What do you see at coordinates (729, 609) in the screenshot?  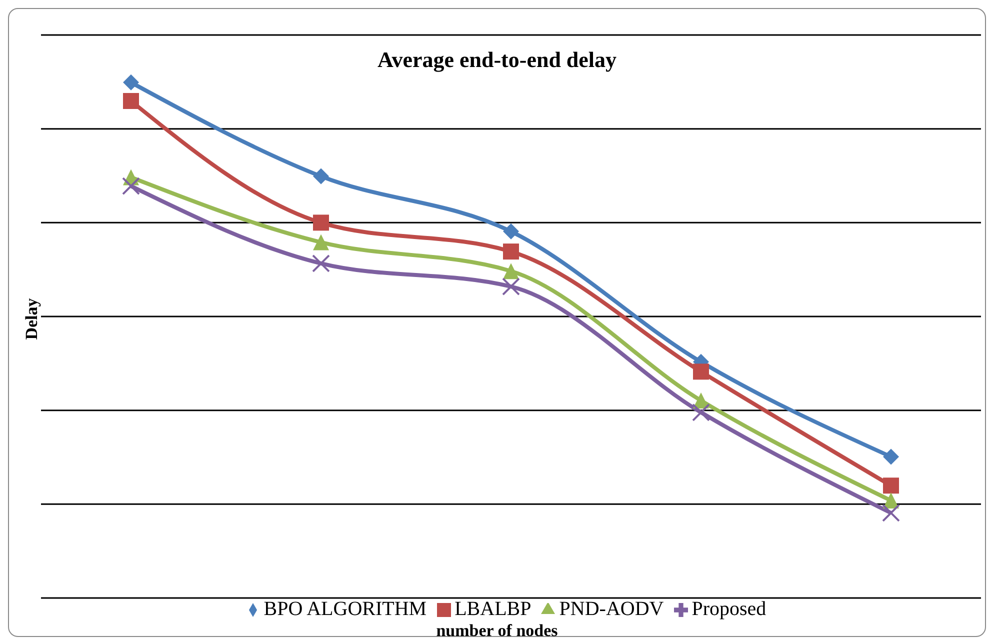 I see `legend-label: Proposed` at bounding box center [729, 609].